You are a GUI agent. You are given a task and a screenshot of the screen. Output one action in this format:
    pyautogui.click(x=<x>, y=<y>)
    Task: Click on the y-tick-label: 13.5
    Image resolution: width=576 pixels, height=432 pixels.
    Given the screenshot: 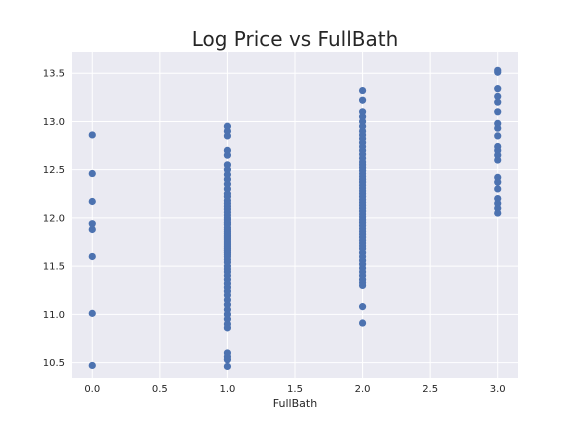 What is the action you would take?
    pyautogui.click(x=54, y=74)
    